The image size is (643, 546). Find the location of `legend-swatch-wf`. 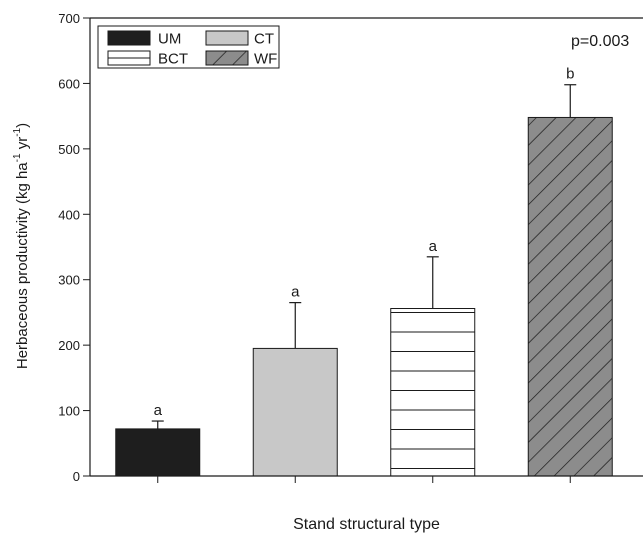

legend-swatch-wf is located at coordinates (227, 58).